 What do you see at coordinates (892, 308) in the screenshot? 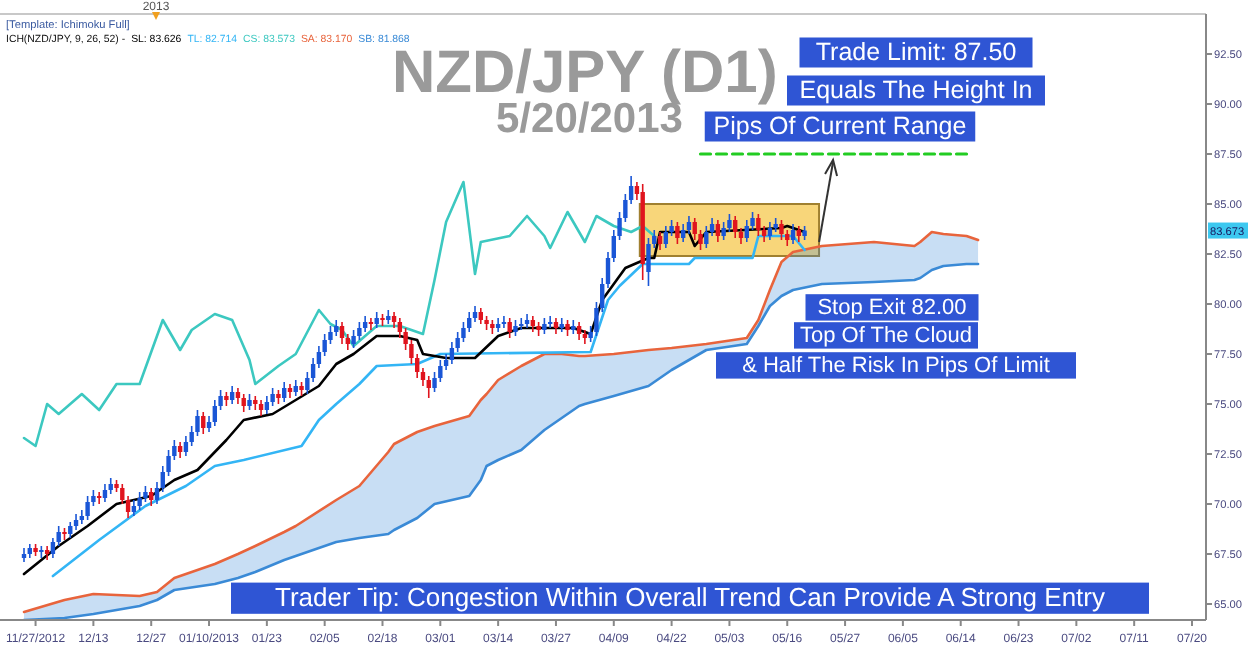
I see `annotation: Stop Exit 82.00` at bounding box center [892, 308].